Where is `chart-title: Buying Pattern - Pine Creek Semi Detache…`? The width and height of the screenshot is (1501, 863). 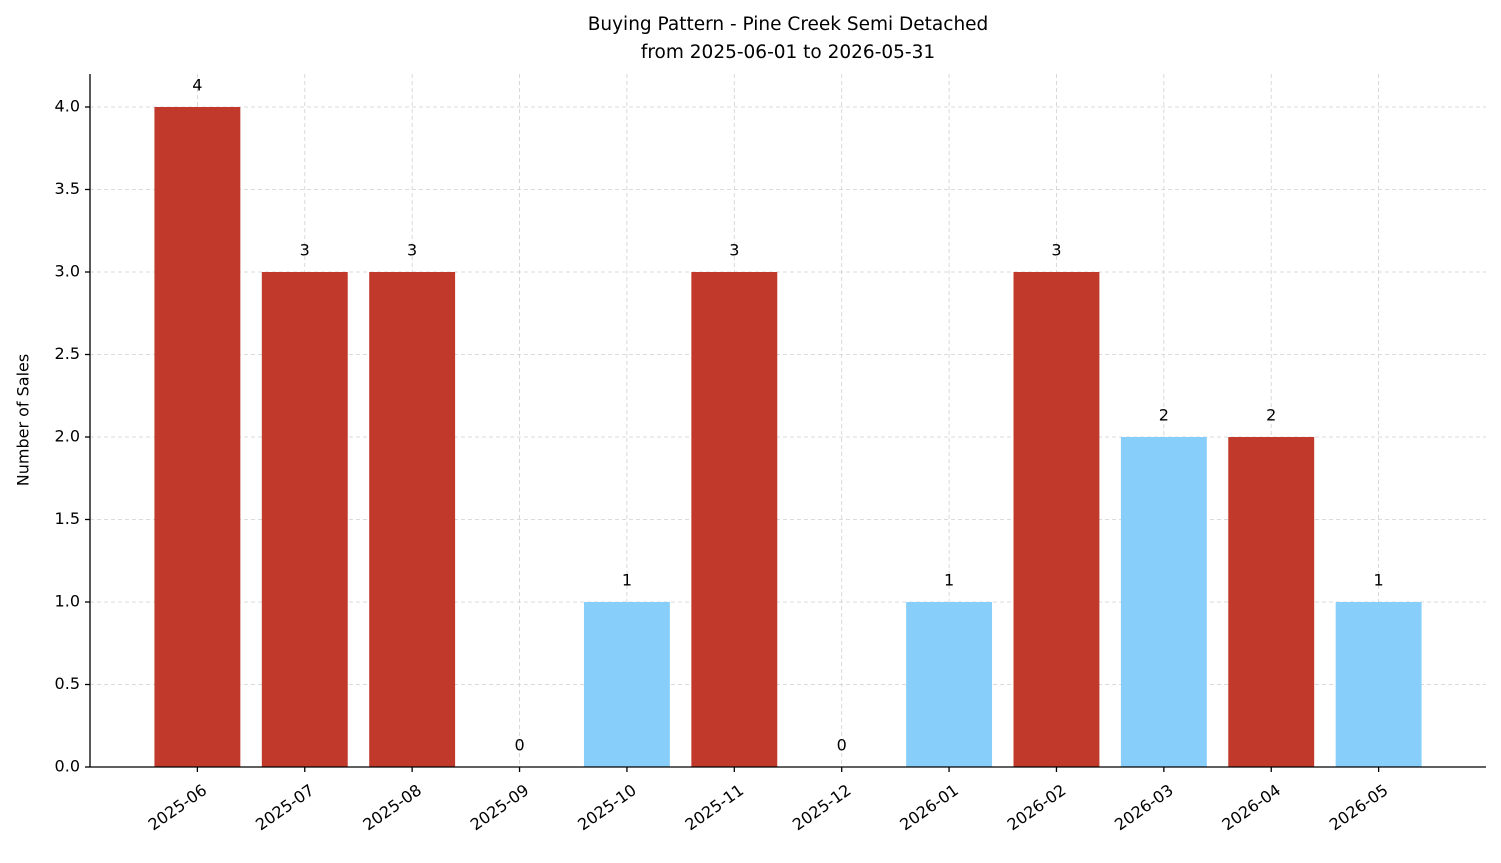 chart-title: Buying Pattern - Pine Creek Semi Detache… is located at coordinates (788, 24).